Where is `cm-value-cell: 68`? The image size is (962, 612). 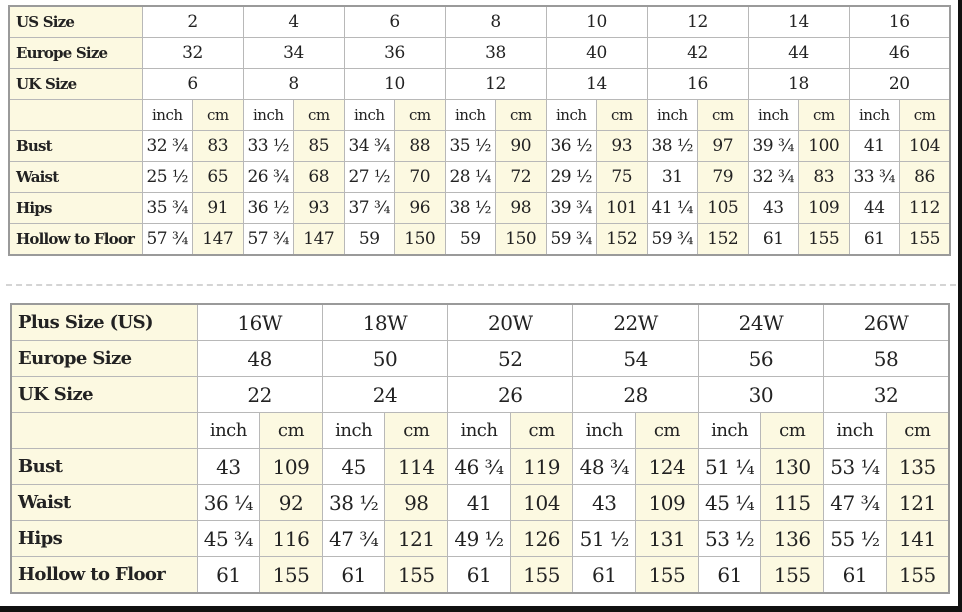
cm-value-cell: 68 is located at coordinates (319, 177).